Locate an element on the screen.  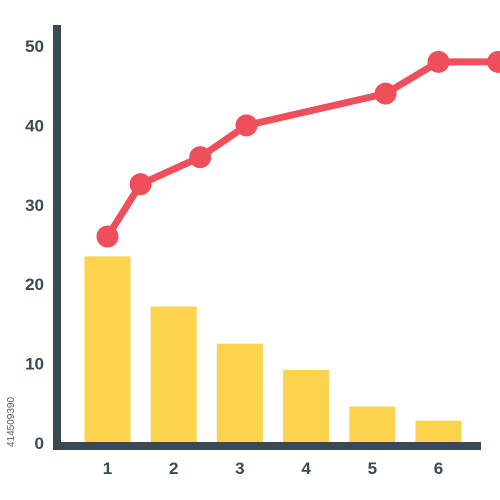
y-tick-label: 20 is located at coordinates (34, 284).